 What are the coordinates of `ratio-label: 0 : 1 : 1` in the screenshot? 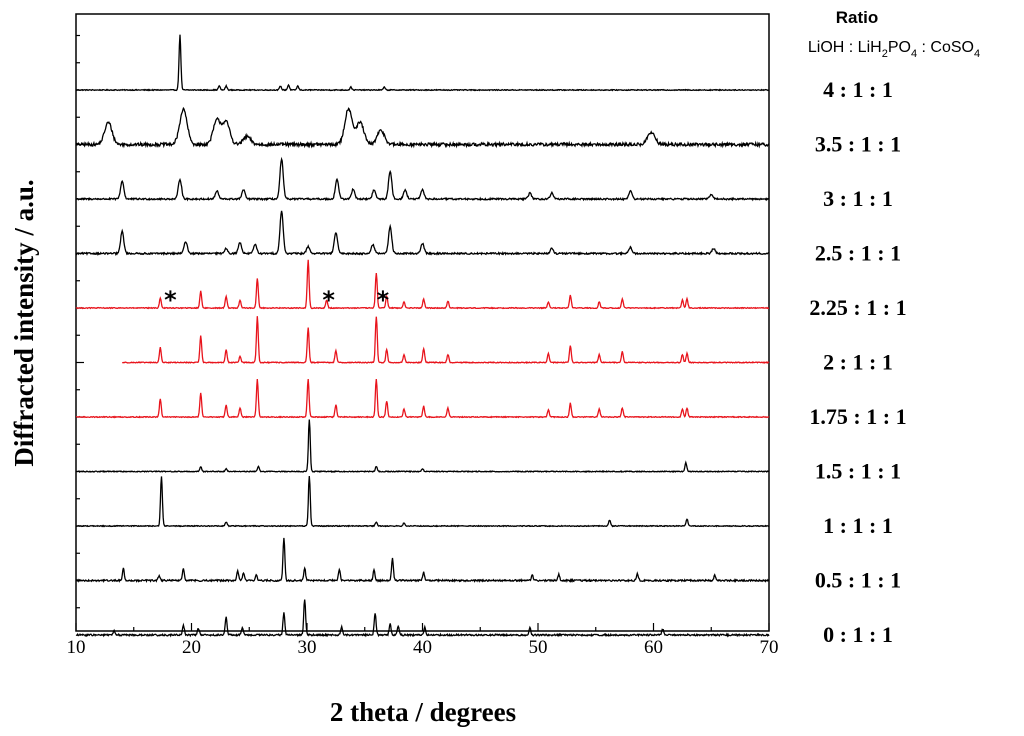 It's located at (858, 634).